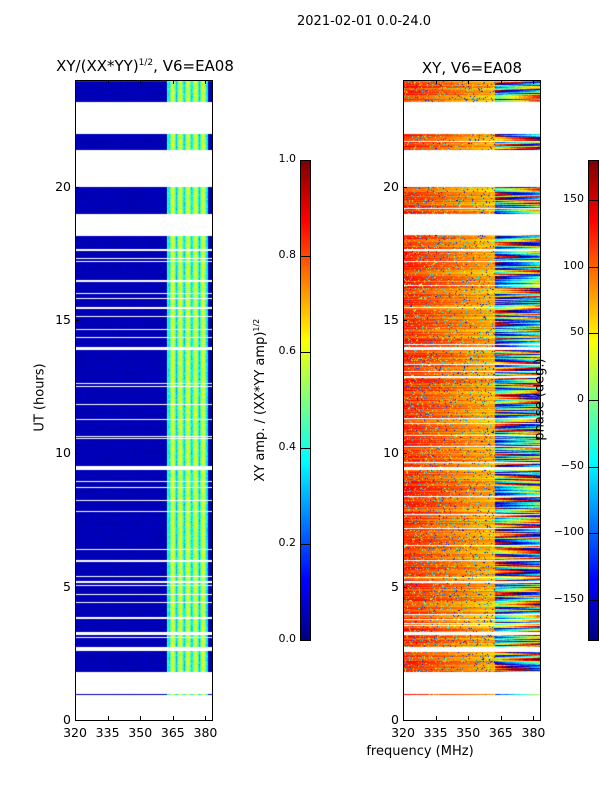 The image size is (600, 800). Describe the element at coordinates (568, 598) in the screenshot. I see `phase-colorbar-tick-label: −150` at that location.